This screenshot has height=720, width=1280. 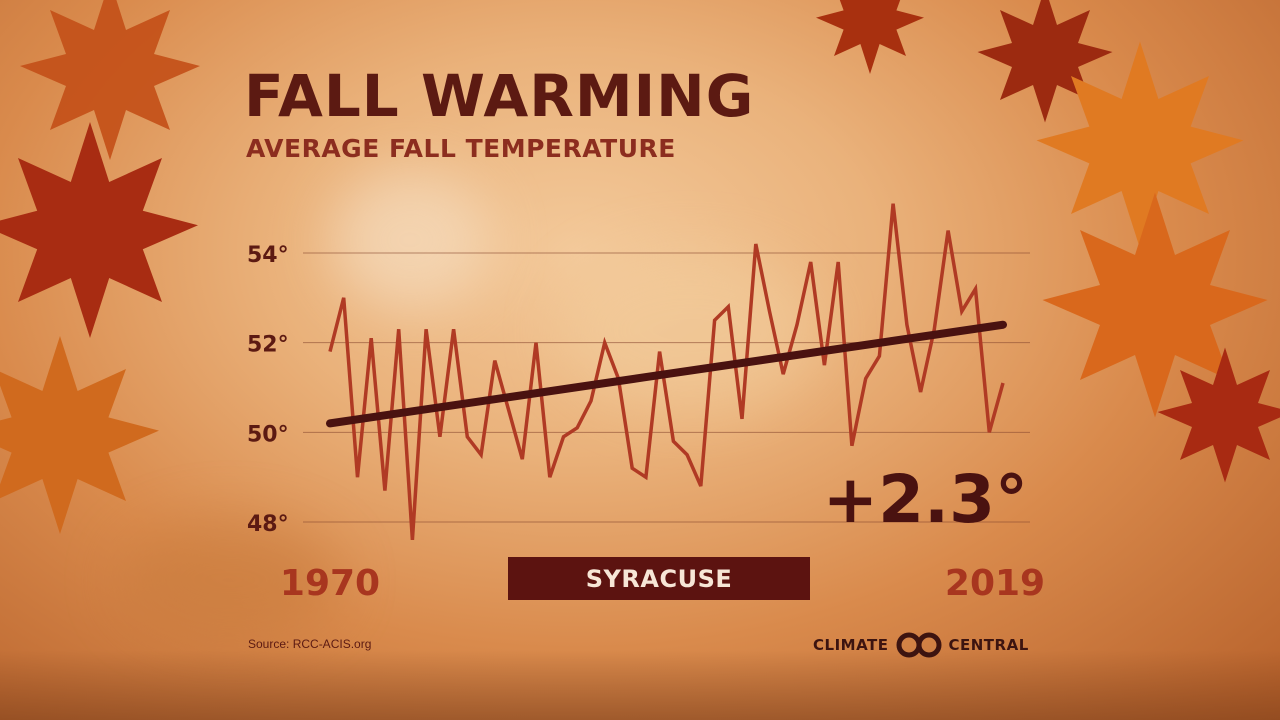 I want to click on trend-line, so click(x=666, y=374).